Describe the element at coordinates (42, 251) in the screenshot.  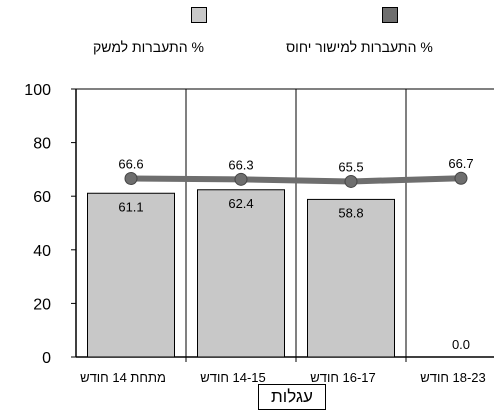
I see `y-tick-label: 40` at that location.